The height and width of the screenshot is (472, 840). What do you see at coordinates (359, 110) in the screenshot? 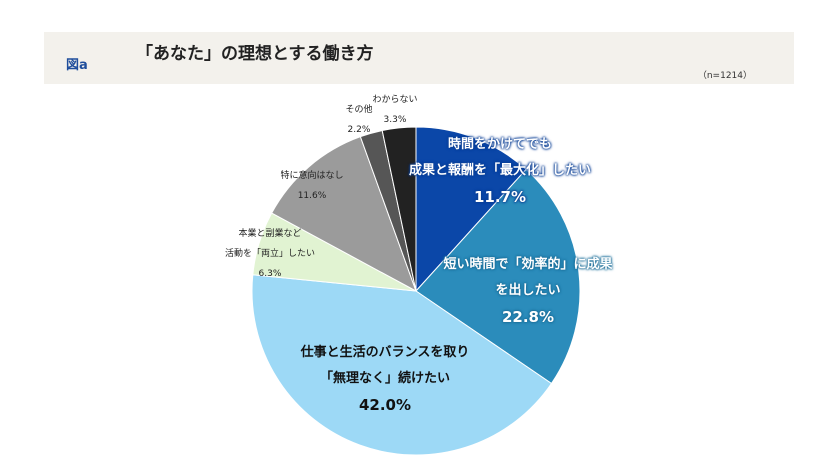
I see `label-line: その他` at bounding box center [359, 110].